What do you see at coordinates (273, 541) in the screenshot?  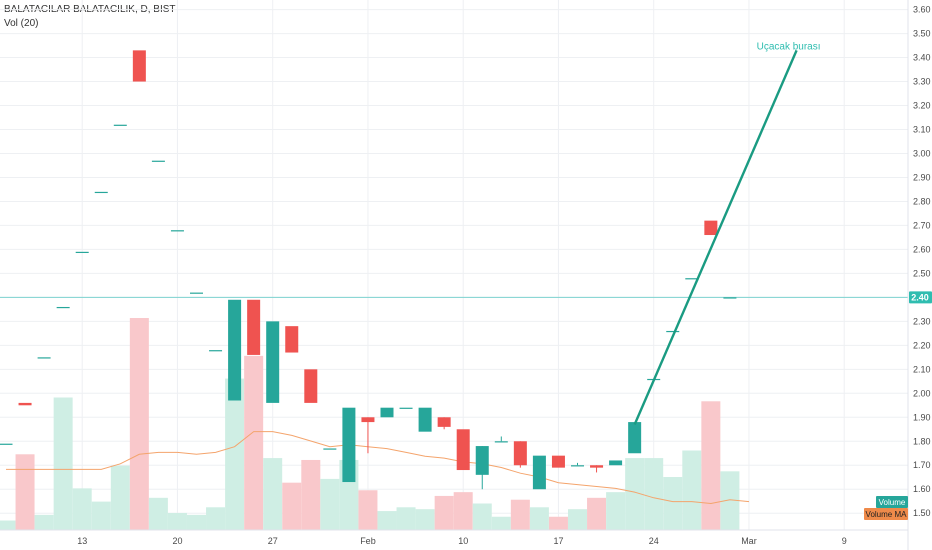 I see `x-tick-label: 27` at bounding box center [273, 541].